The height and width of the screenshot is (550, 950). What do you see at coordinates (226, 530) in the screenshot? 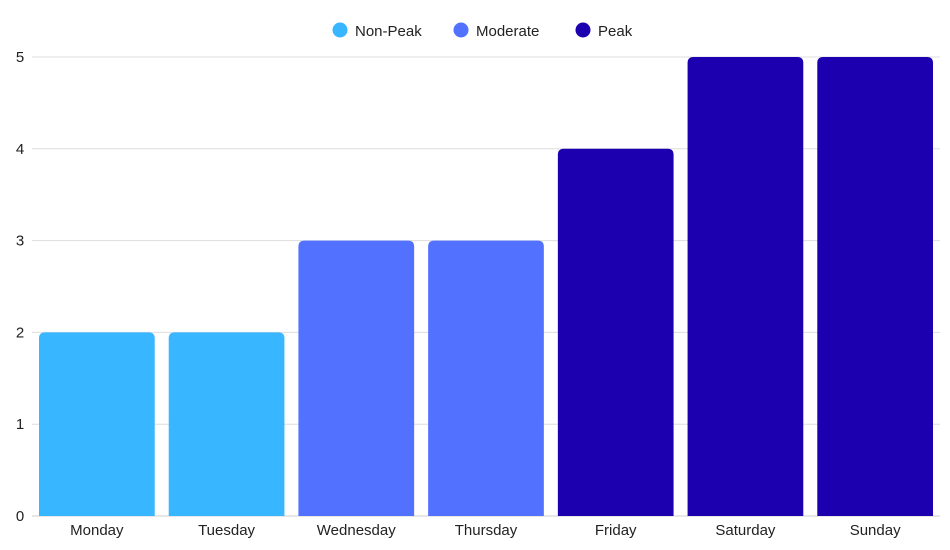
I see `x-tick-label-tuesday: Tuesday` at bounding box center [226, 530].